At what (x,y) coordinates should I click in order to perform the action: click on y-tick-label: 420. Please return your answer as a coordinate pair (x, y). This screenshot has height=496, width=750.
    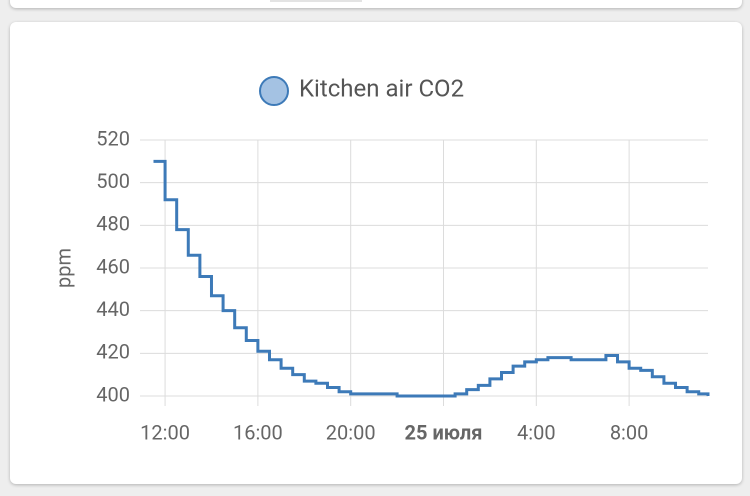
    Looking at the image, I should click on (113, 352).